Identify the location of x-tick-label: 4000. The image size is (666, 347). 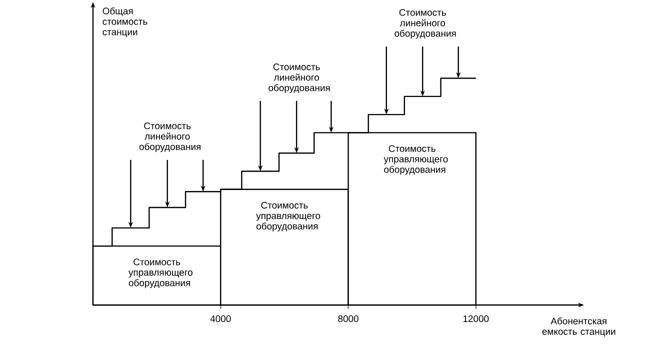
(220, 318).